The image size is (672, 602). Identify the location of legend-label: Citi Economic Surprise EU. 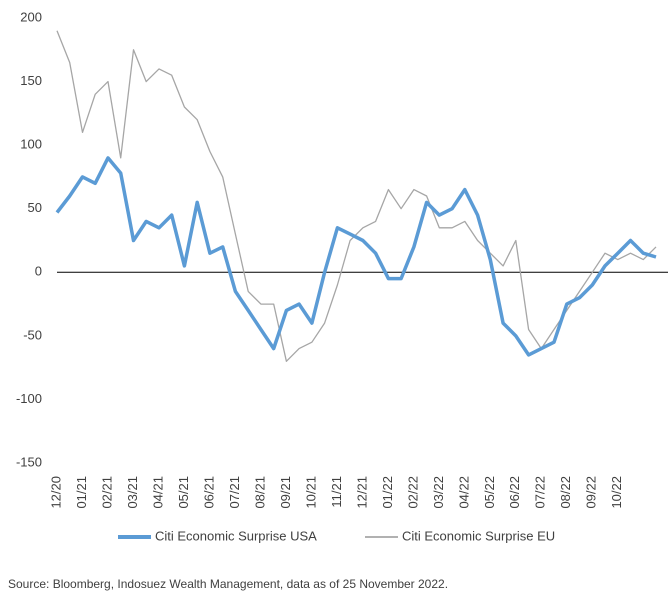
(478, 535).